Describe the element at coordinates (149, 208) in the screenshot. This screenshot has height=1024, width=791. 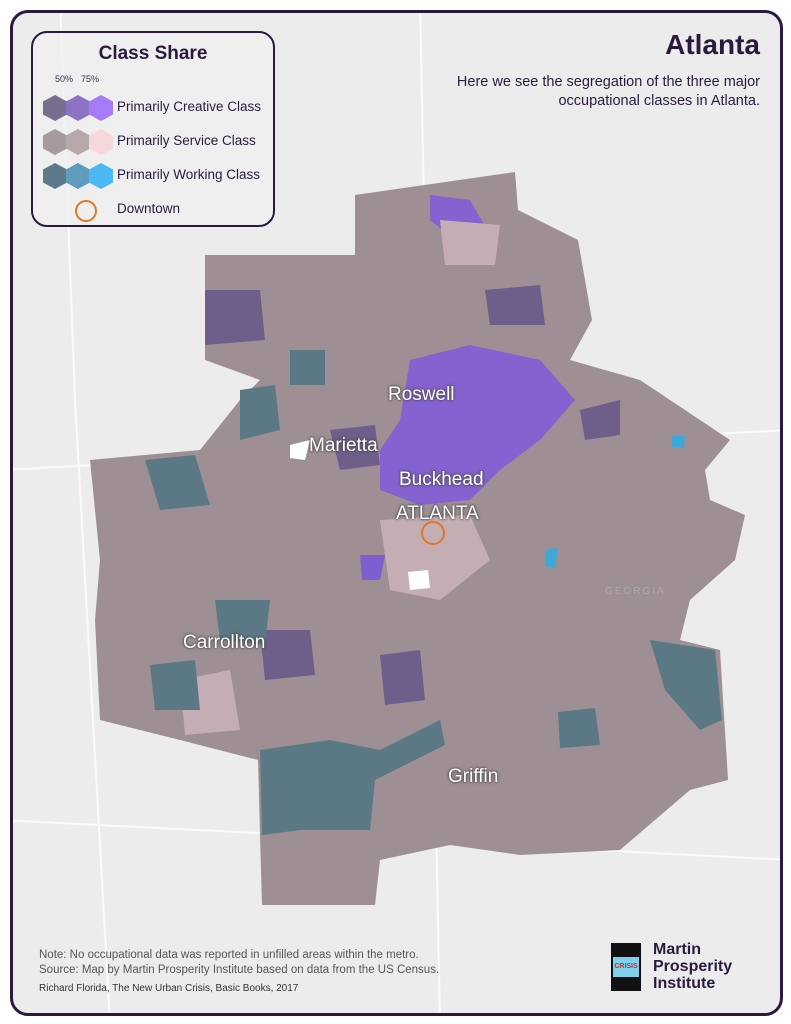
I see `legend-downtown-label: Downtown` at that location.